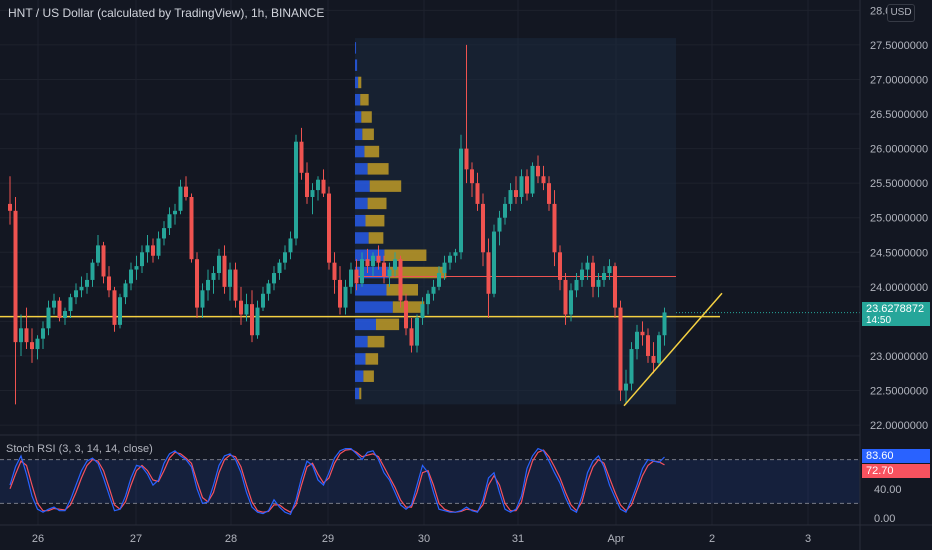 This screenshot has width=932, height=550. Describe the element at coordinates (896, 471) in the screenshot. I see `rsi-d-tag: 72.70` at that location.